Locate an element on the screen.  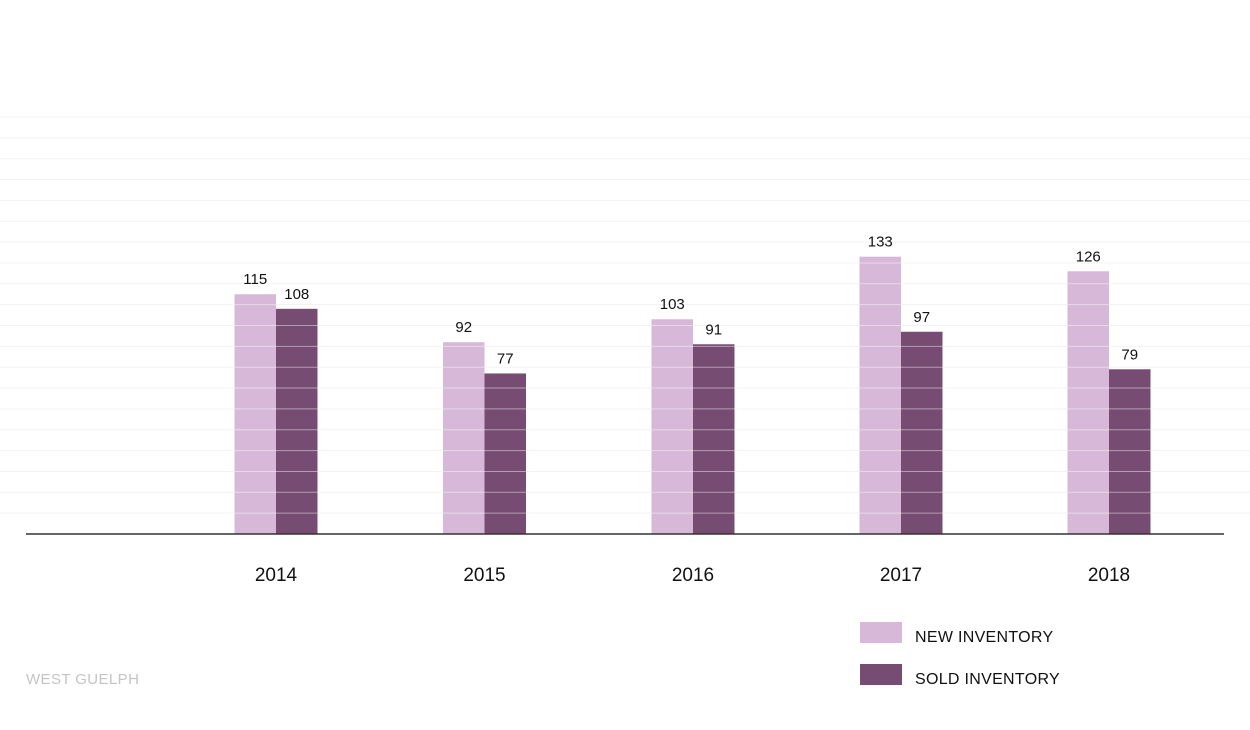
data-label-new-inventory-2014: 115 is located at coordinates (255, 279).